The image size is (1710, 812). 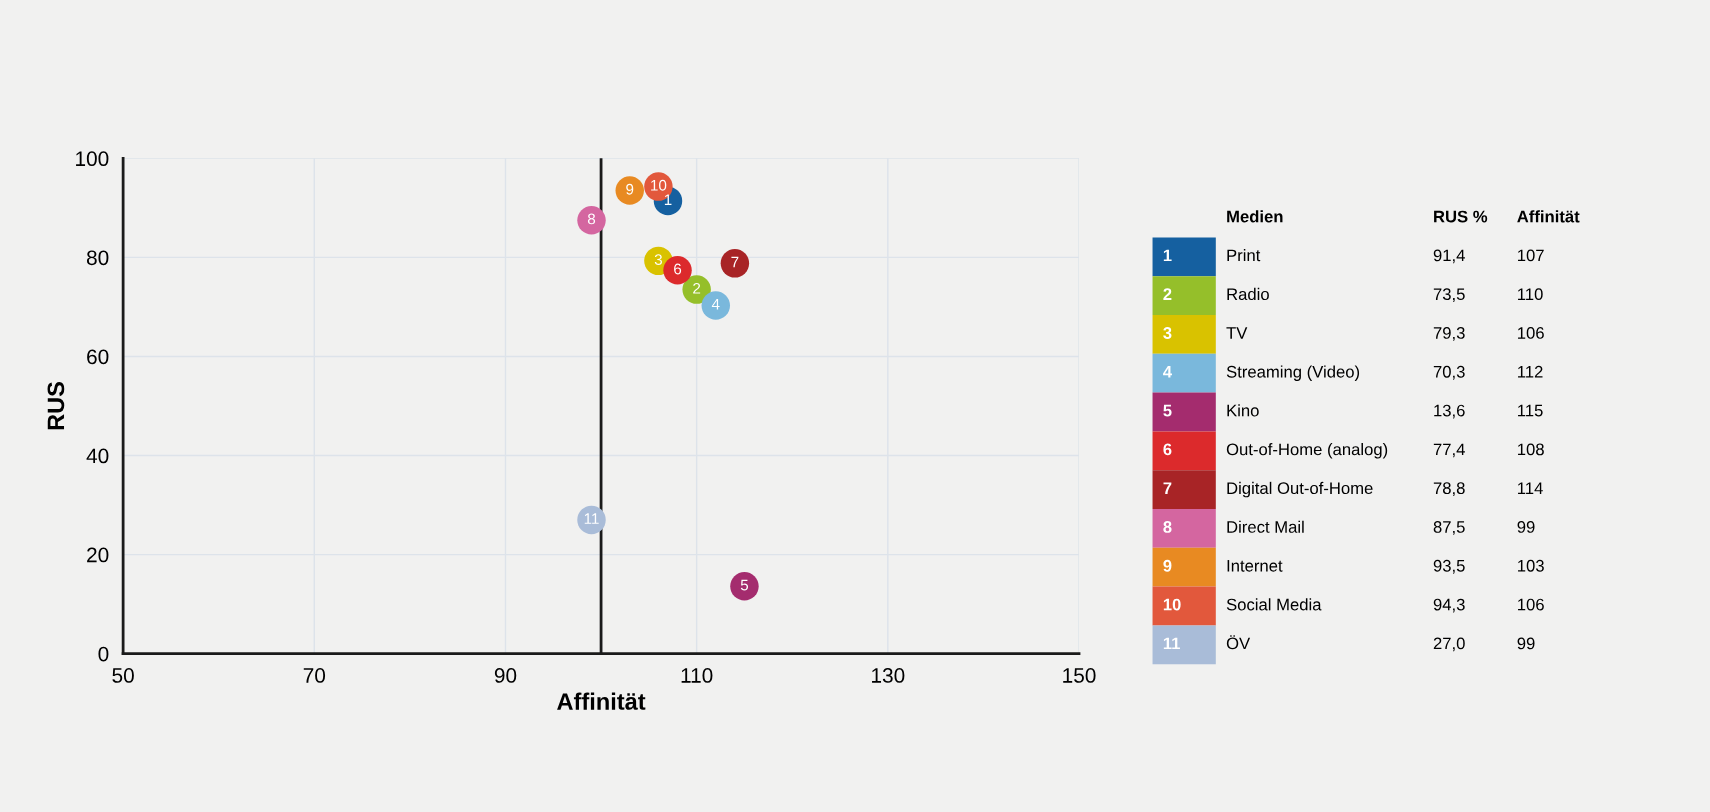 I want to click on annotation: 1, so click(x=668, y=199).